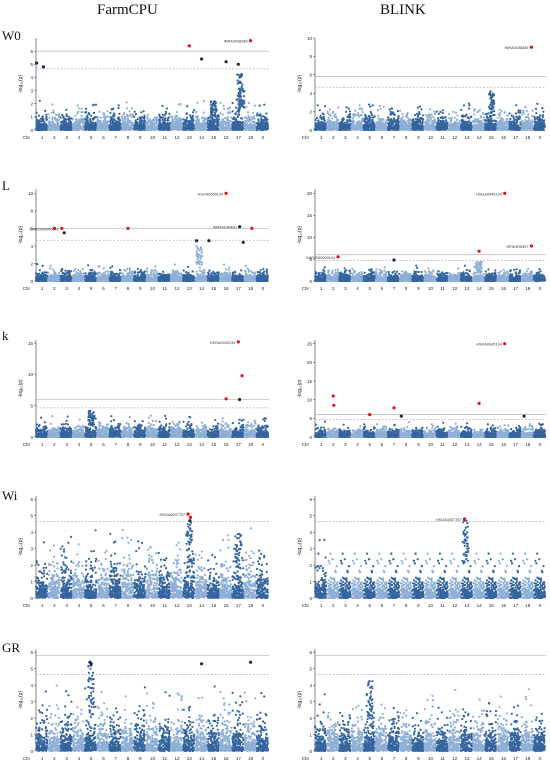  Describe the element at coordinates (455, 137) in the screenshot. I see `chr-tick-label: 12` at that location.